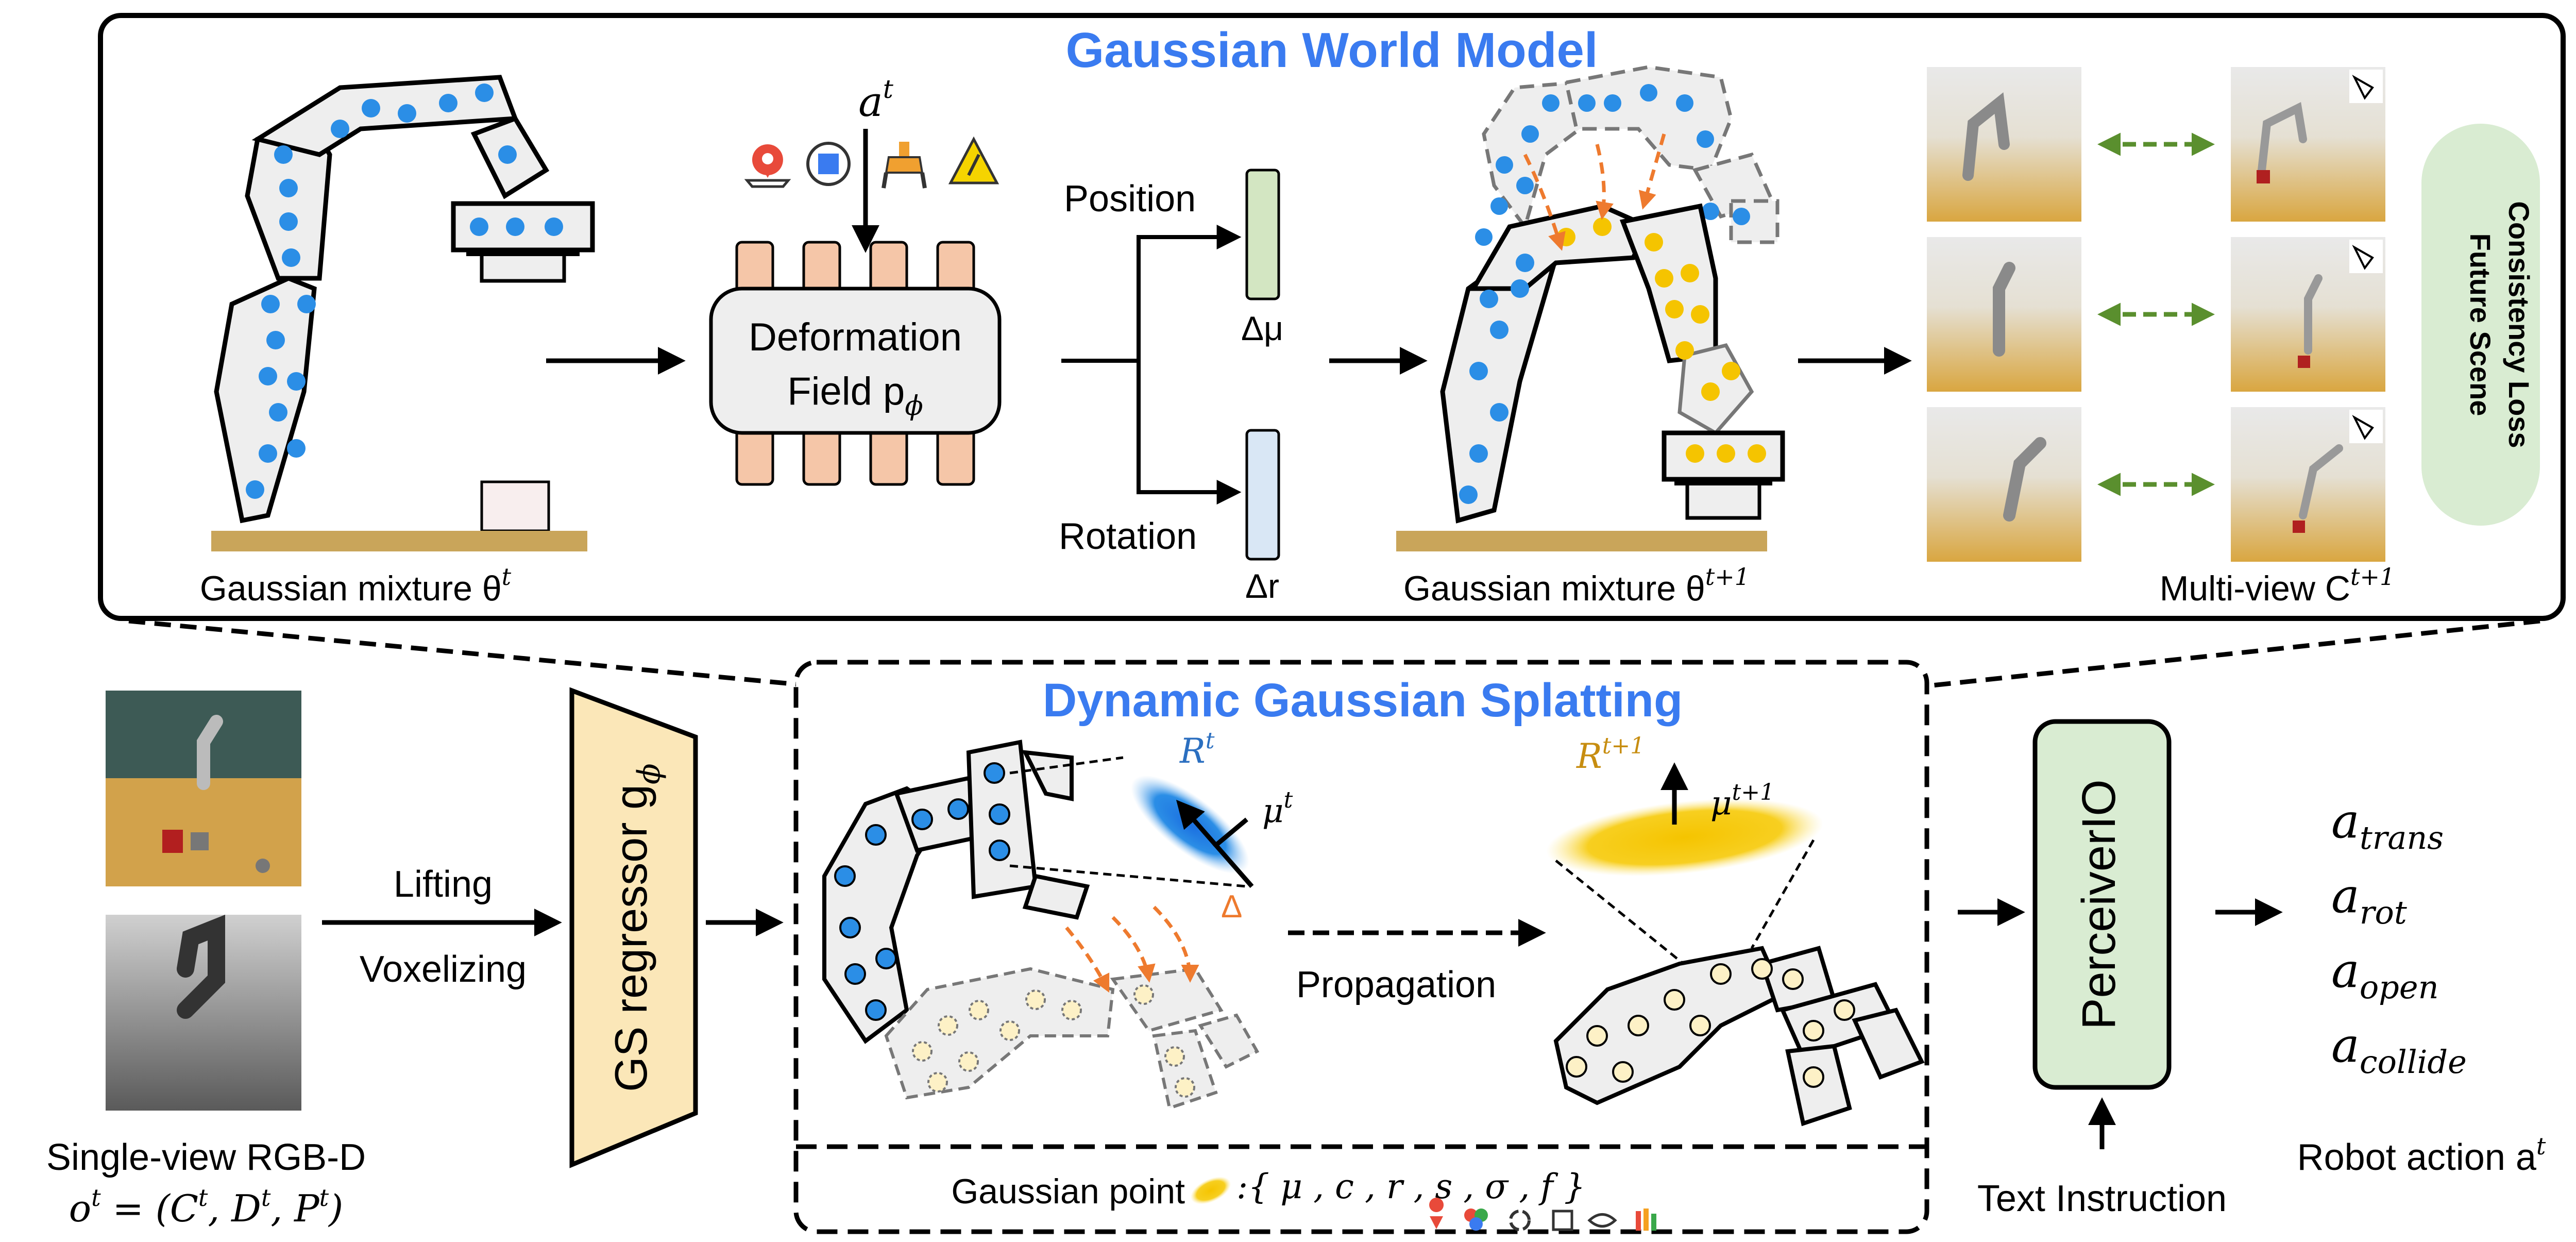 This screenshot has width=2576, height=1242. Describe the element at coordinates (2399, 1049) in the screenshot. I see `action-collide: acollide` at that location.